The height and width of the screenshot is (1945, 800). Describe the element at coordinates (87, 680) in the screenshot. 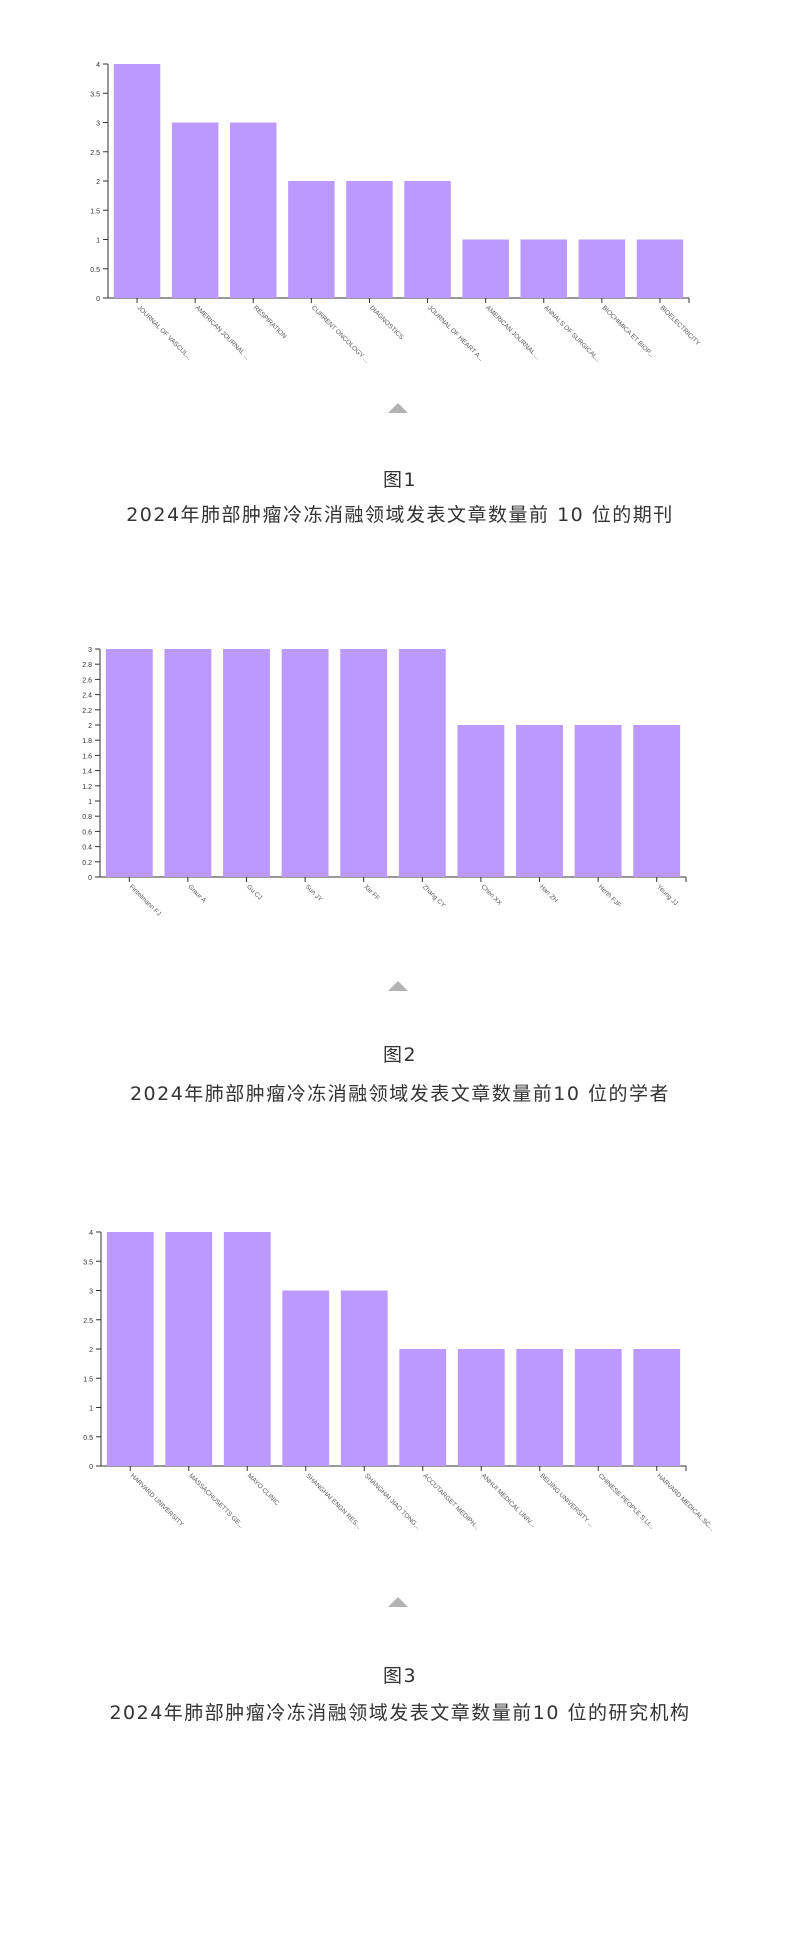

I see `y-tick-label: 2.6` at that location.